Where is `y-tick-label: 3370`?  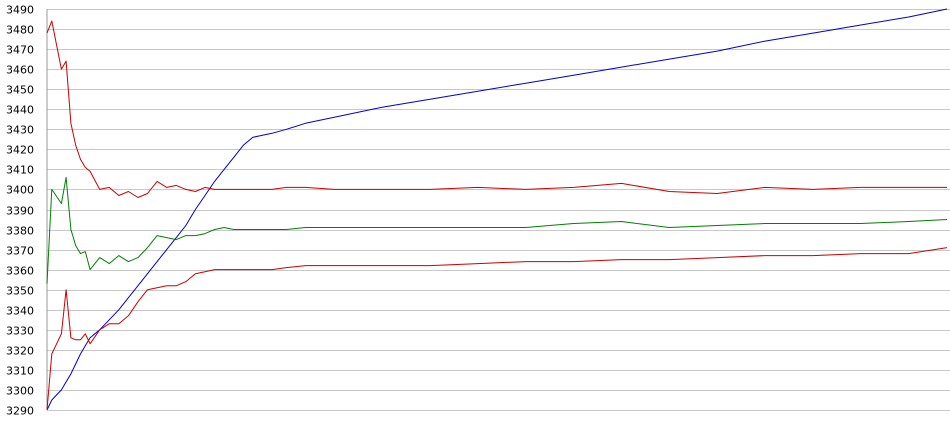
y-tick-label: 3370 is located at coordinates (20, 251).